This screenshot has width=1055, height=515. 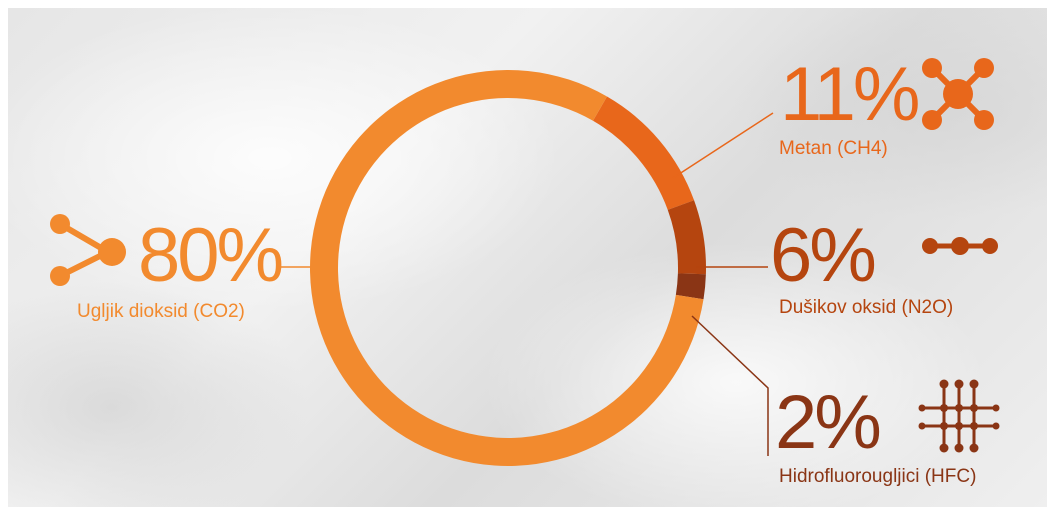 What do you see at coordinates (960, 246) in the screenshot?
I see `molecule-chain-icon` at bounding box center [960, 246].